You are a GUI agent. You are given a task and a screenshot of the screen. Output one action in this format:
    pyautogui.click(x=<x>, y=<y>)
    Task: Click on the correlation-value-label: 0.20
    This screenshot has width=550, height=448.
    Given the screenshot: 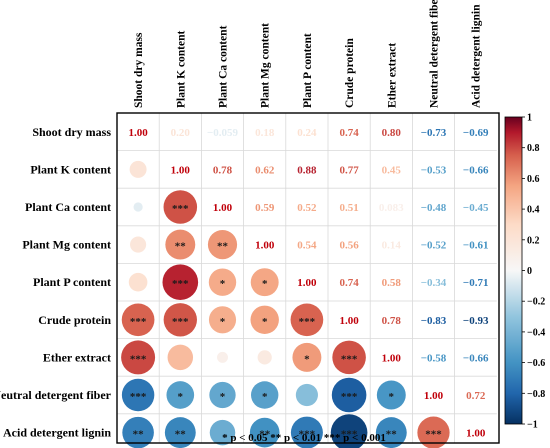 What is the action you would take?
    pyautogui.click(x=181, y=133)
    